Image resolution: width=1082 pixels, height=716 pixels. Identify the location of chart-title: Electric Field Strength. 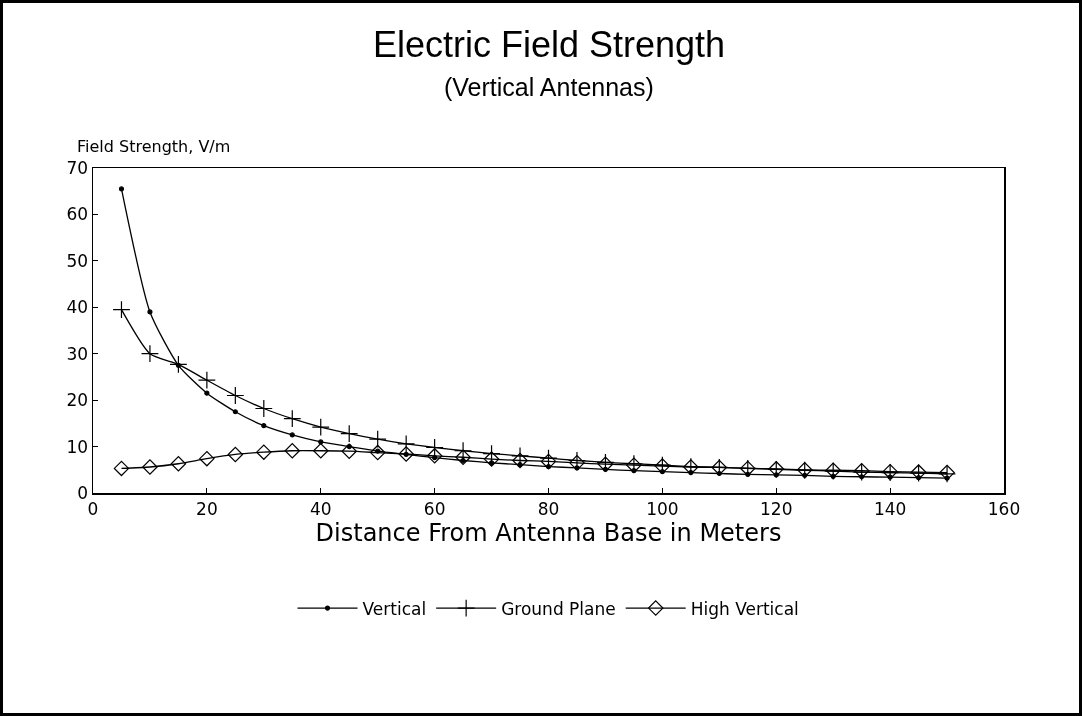
(549, 44).